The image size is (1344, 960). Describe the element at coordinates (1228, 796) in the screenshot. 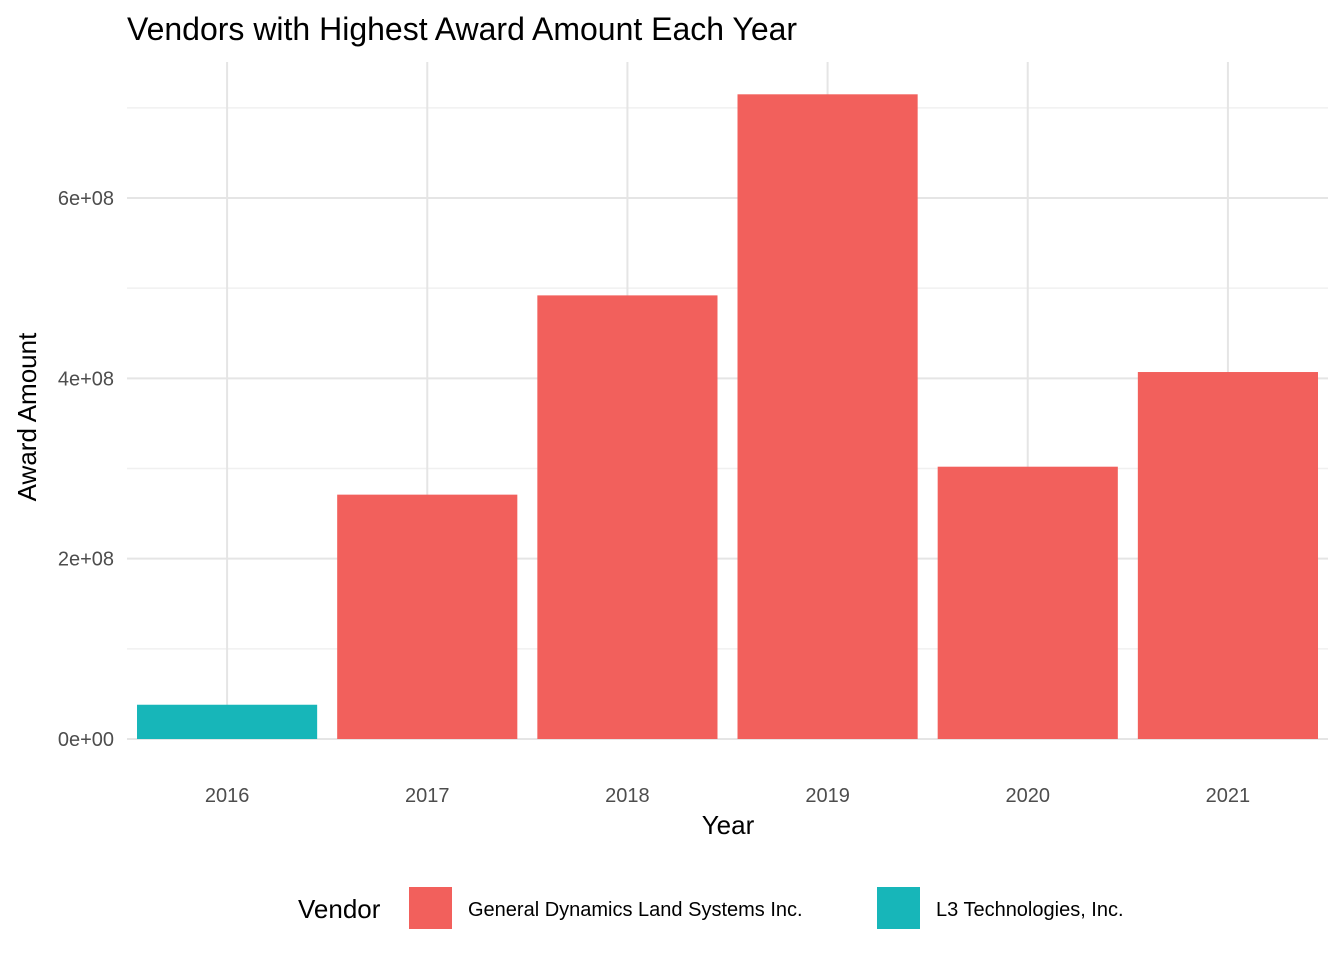

I see `x-tick-label: 2021` at that location.